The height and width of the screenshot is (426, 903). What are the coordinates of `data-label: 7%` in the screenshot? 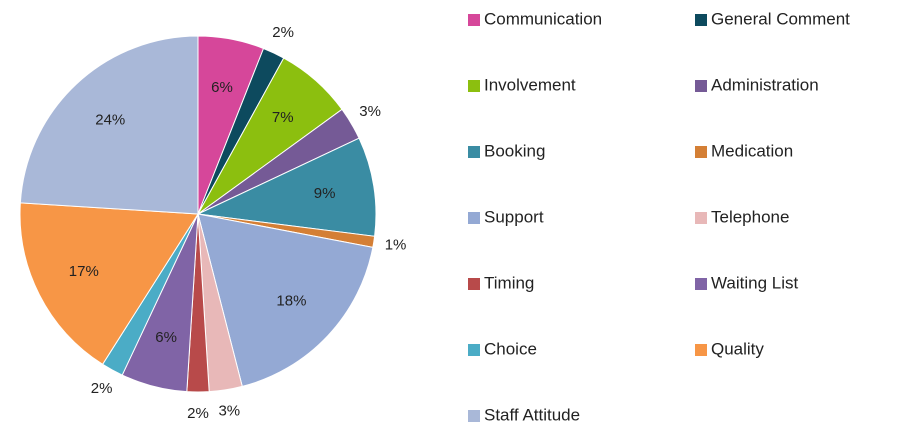 It's located at (283, 117).